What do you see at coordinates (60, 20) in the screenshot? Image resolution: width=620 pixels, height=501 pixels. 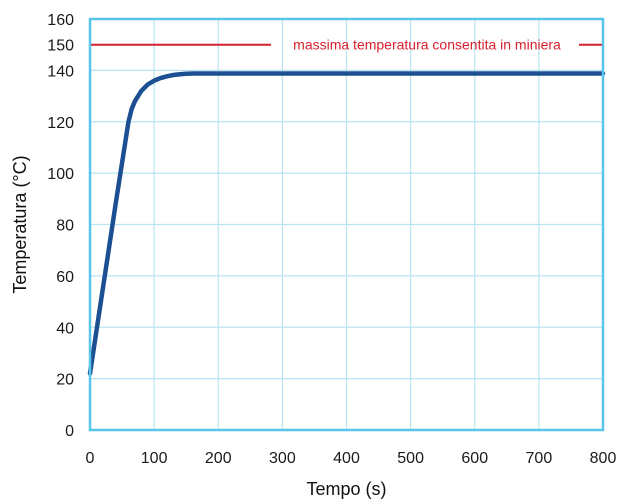 I see `y-tick-label: 160` at bounding box center [60, 20].